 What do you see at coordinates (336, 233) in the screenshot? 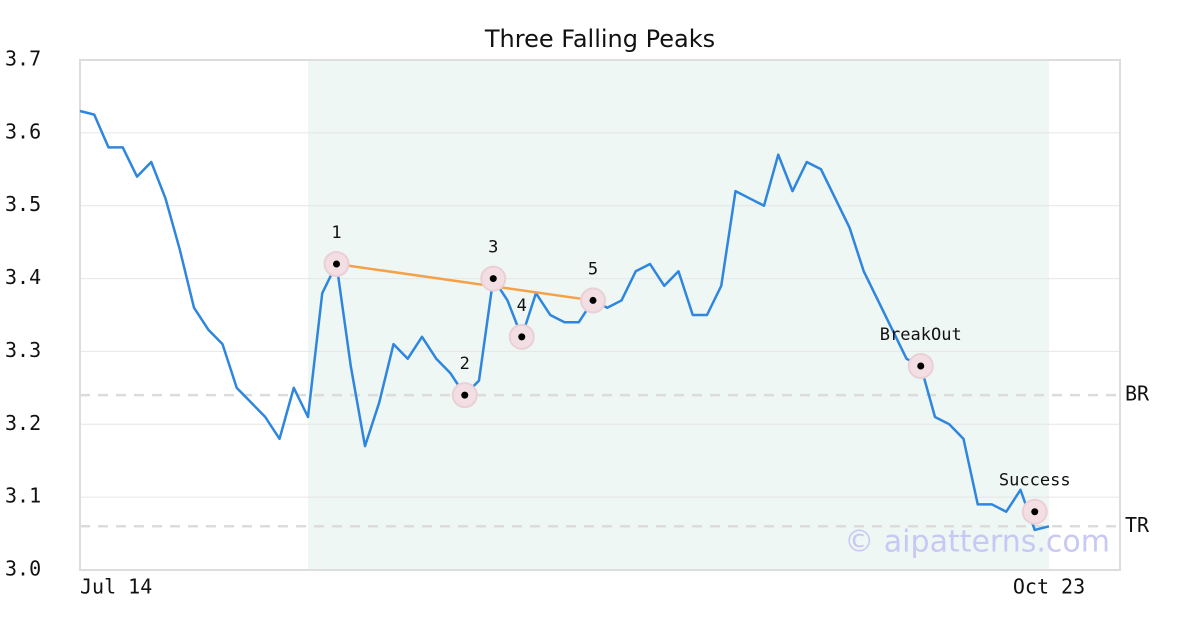
I see `annotation-label: 1` at bounding box center [336, 233].